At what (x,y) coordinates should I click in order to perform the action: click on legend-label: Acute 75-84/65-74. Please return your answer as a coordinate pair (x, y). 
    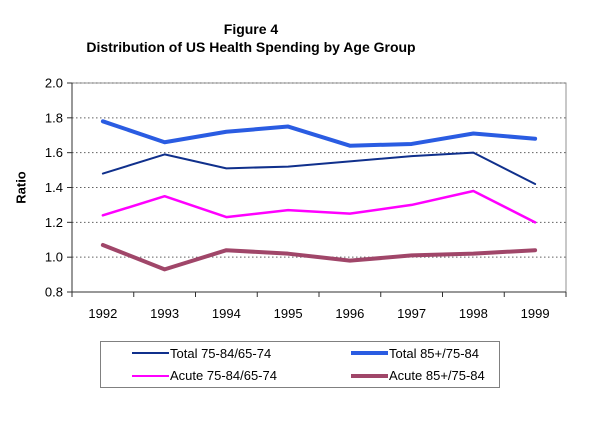
    Looking at the image, I should click on (223, 376).